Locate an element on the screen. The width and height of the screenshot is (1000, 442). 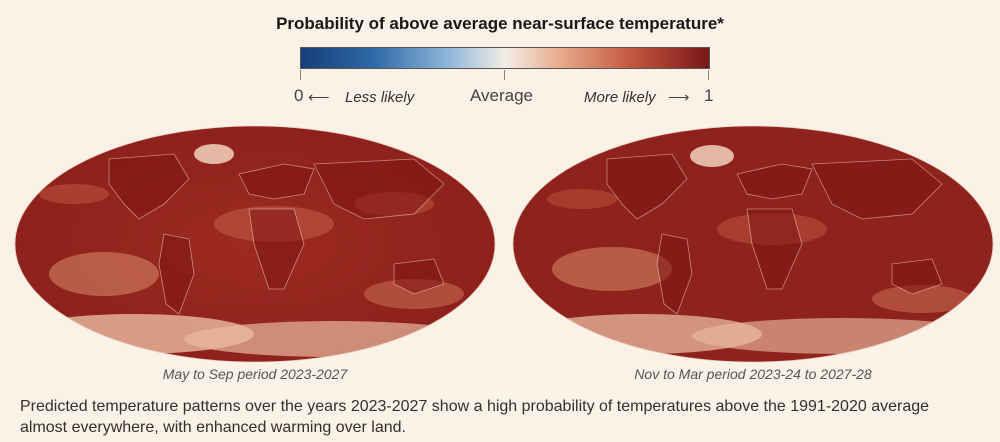
legend-tick-max is located at coordinates (708, 75).